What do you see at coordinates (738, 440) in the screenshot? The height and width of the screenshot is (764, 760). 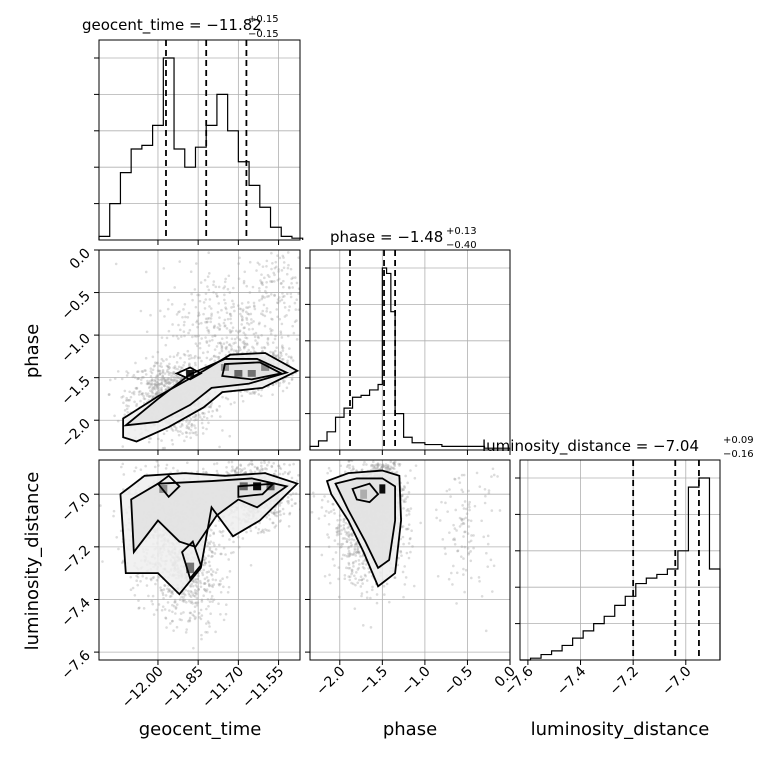 I see `title-luminosity-distance-plus: +0.09` at bounding box center [738, 440].